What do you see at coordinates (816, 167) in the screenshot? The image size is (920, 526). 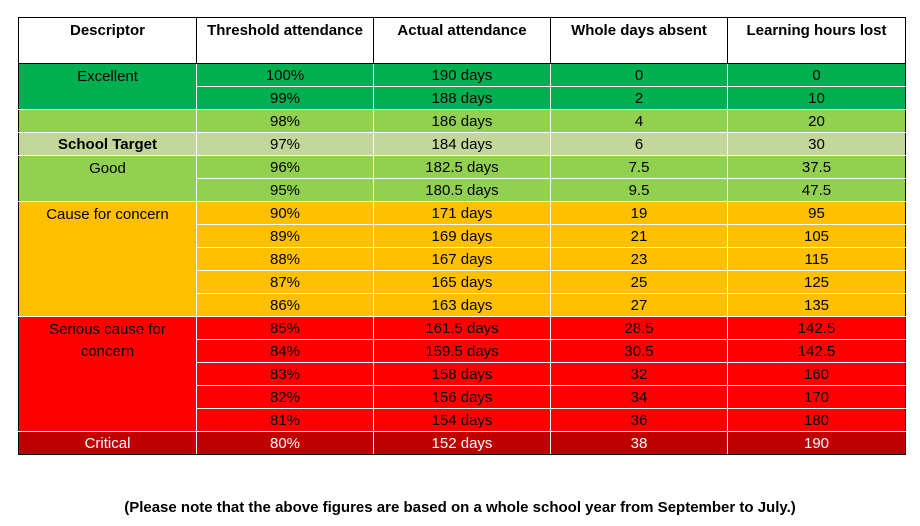 I see `hours-cell: 37.5` at bounding box center [816, 167].